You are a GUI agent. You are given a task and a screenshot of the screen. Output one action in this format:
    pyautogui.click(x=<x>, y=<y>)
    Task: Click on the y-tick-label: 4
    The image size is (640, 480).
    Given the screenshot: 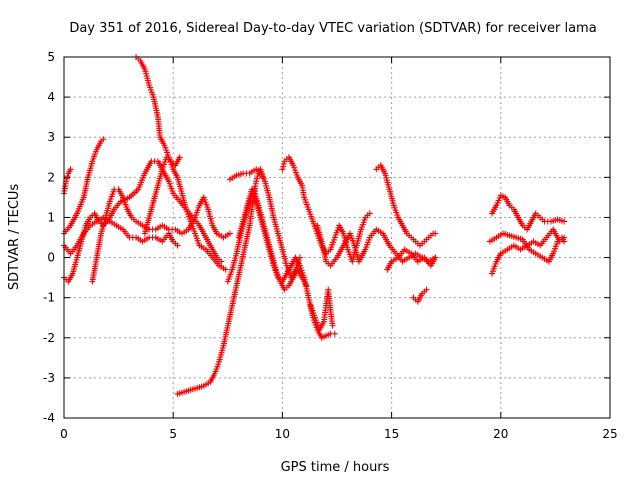 What is the action you would take?
    pyautogui.click(x=51, y=97)
    